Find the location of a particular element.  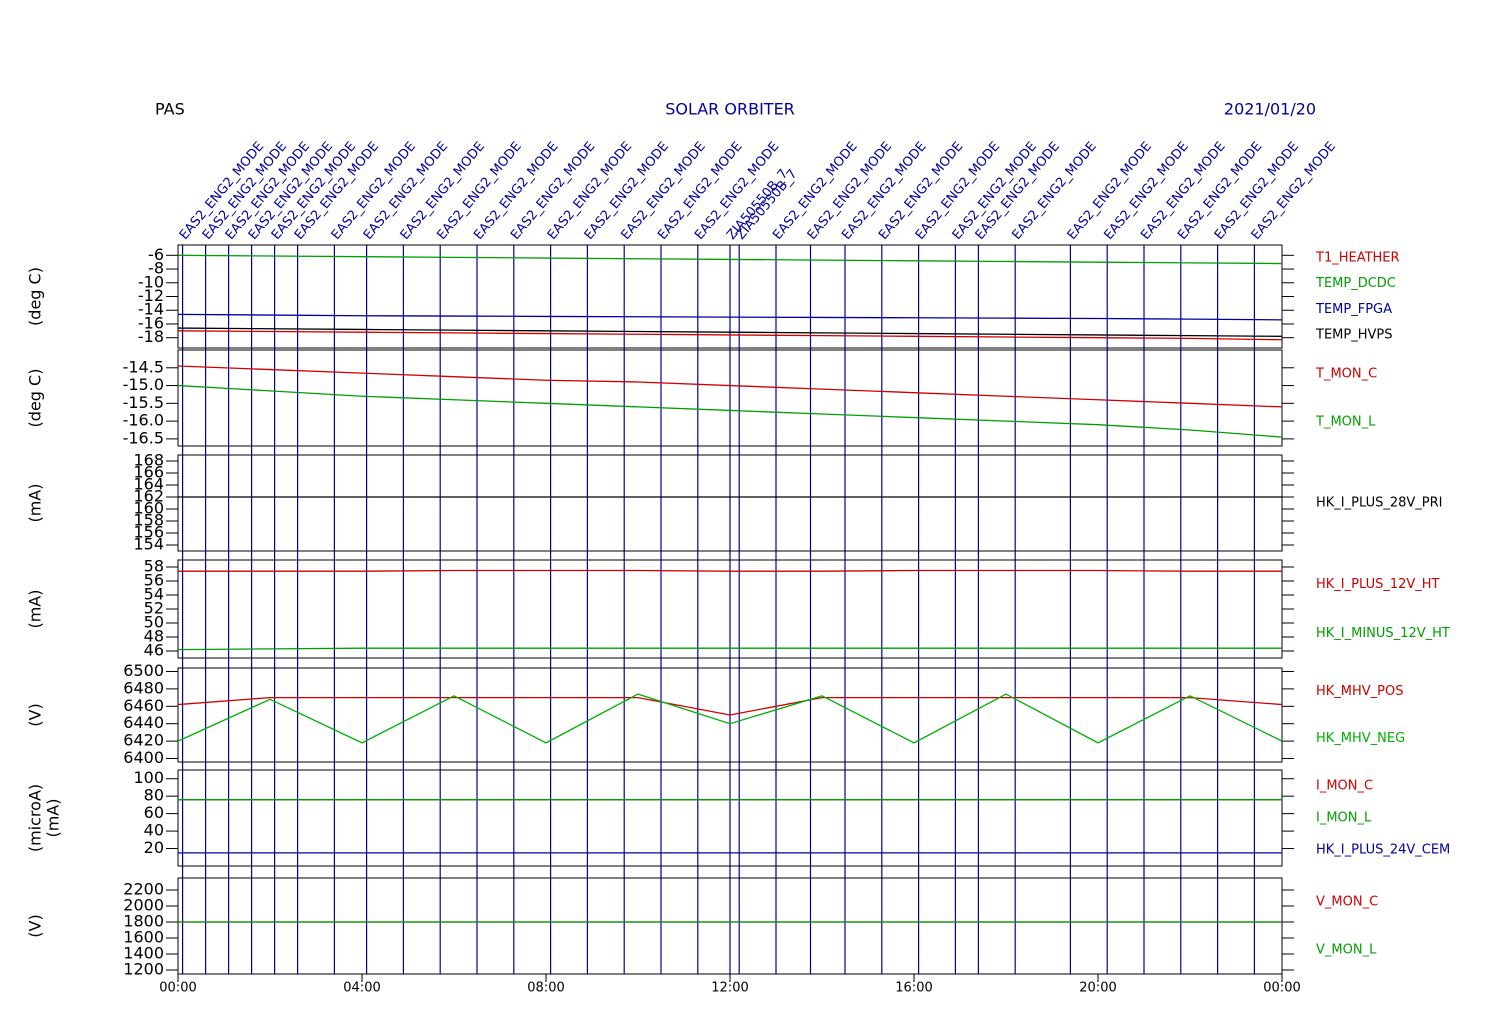

y-tick-label: -16.0 is located at coordinates (143, 420).